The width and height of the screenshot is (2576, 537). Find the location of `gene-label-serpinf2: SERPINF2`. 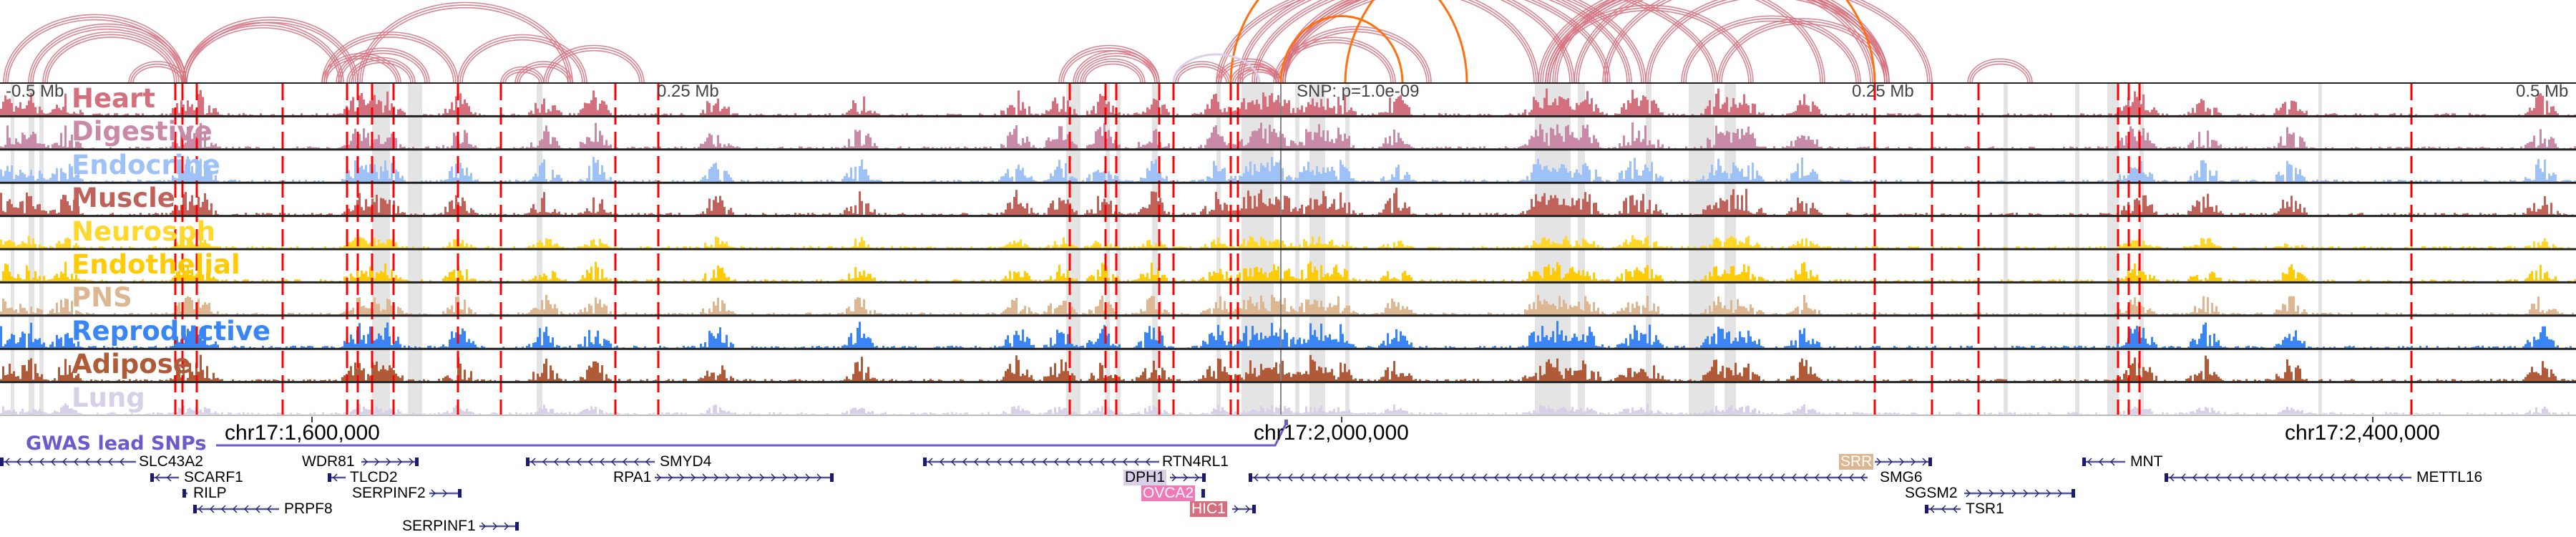

gene-label-serpinf2: SERPINF2 is located at coordinates (389, 493).